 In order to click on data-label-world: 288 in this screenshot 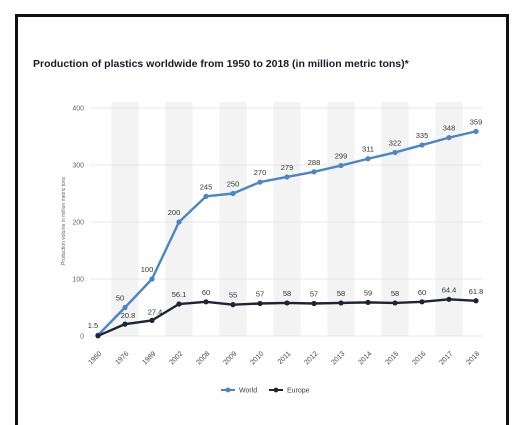, I will do `click(314, 162)`.